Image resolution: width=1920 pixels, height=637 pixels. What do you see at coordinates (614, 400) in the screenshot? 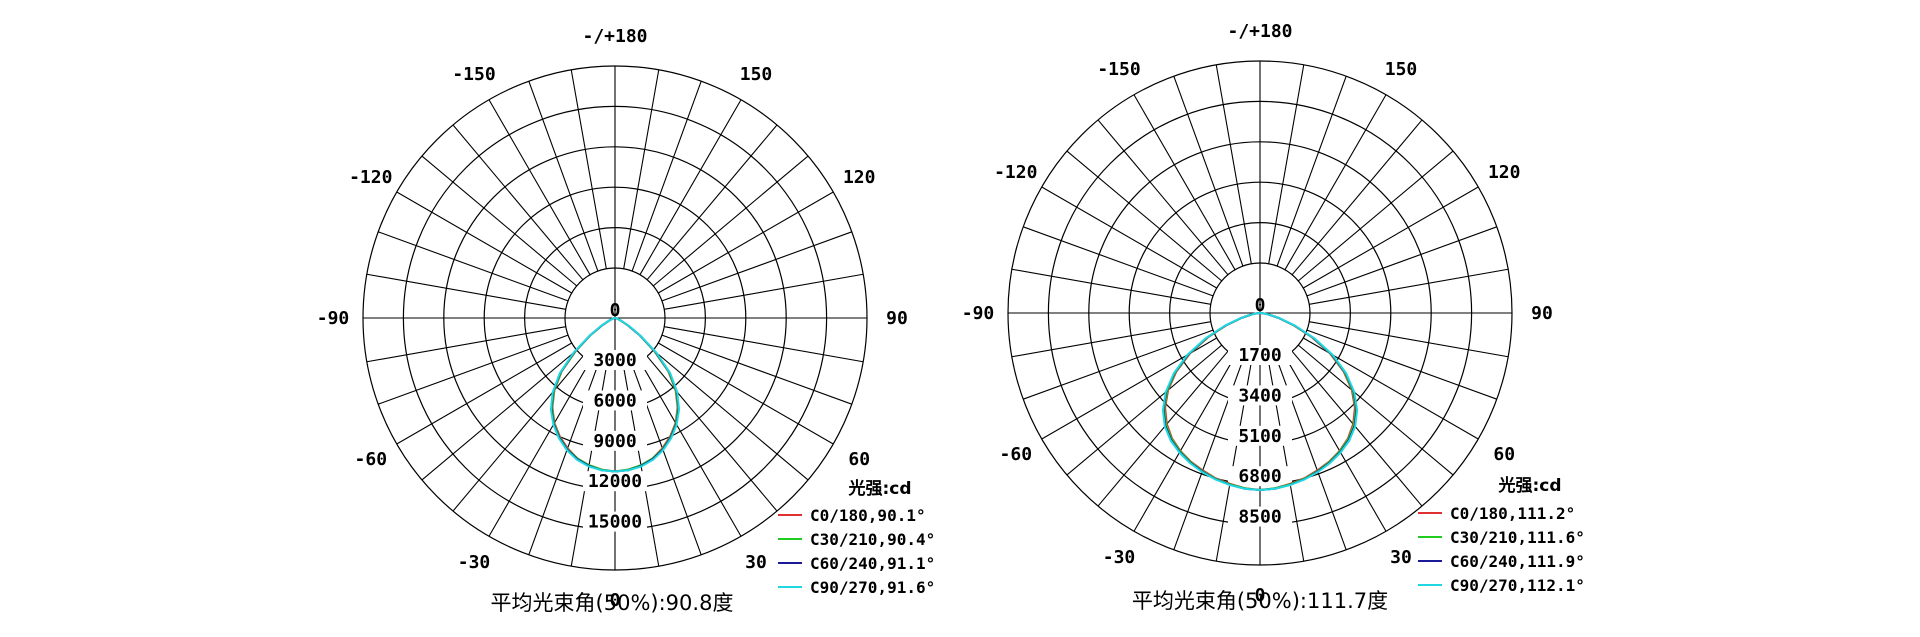
I see `radial-label: 6000` at bounding box center [614, 400].